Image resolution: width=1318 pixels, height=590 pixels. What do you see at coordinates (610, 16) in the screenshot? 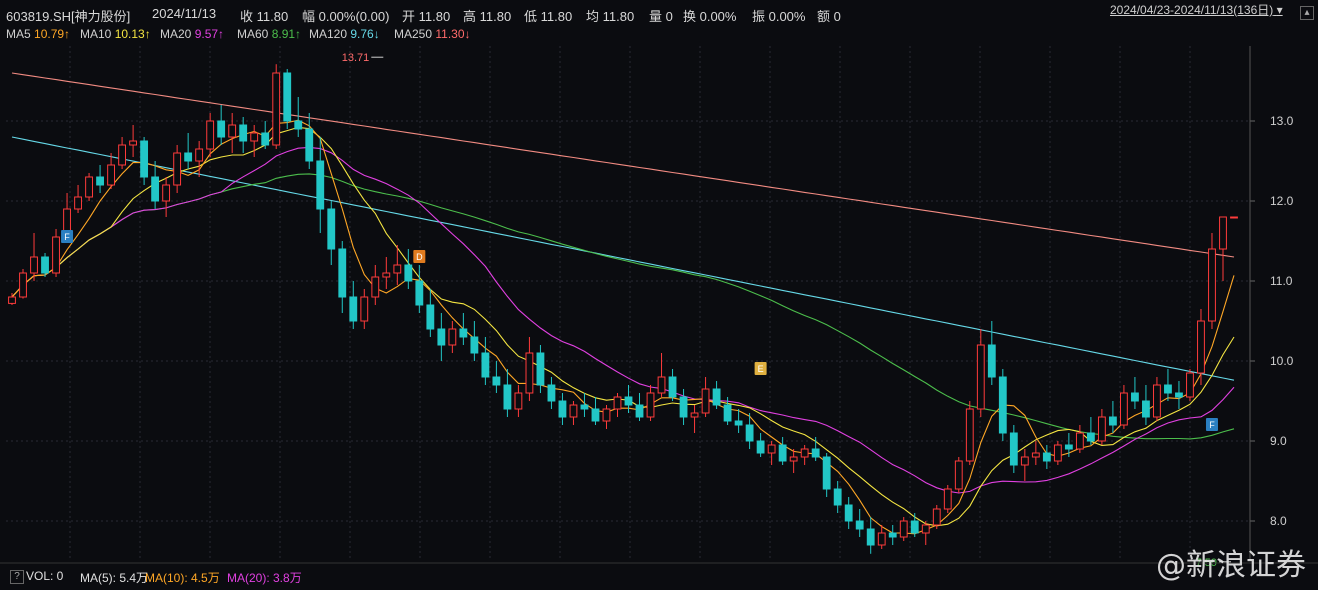
I see `avg-price: 均 11.80` at bounding box center [610, 16].